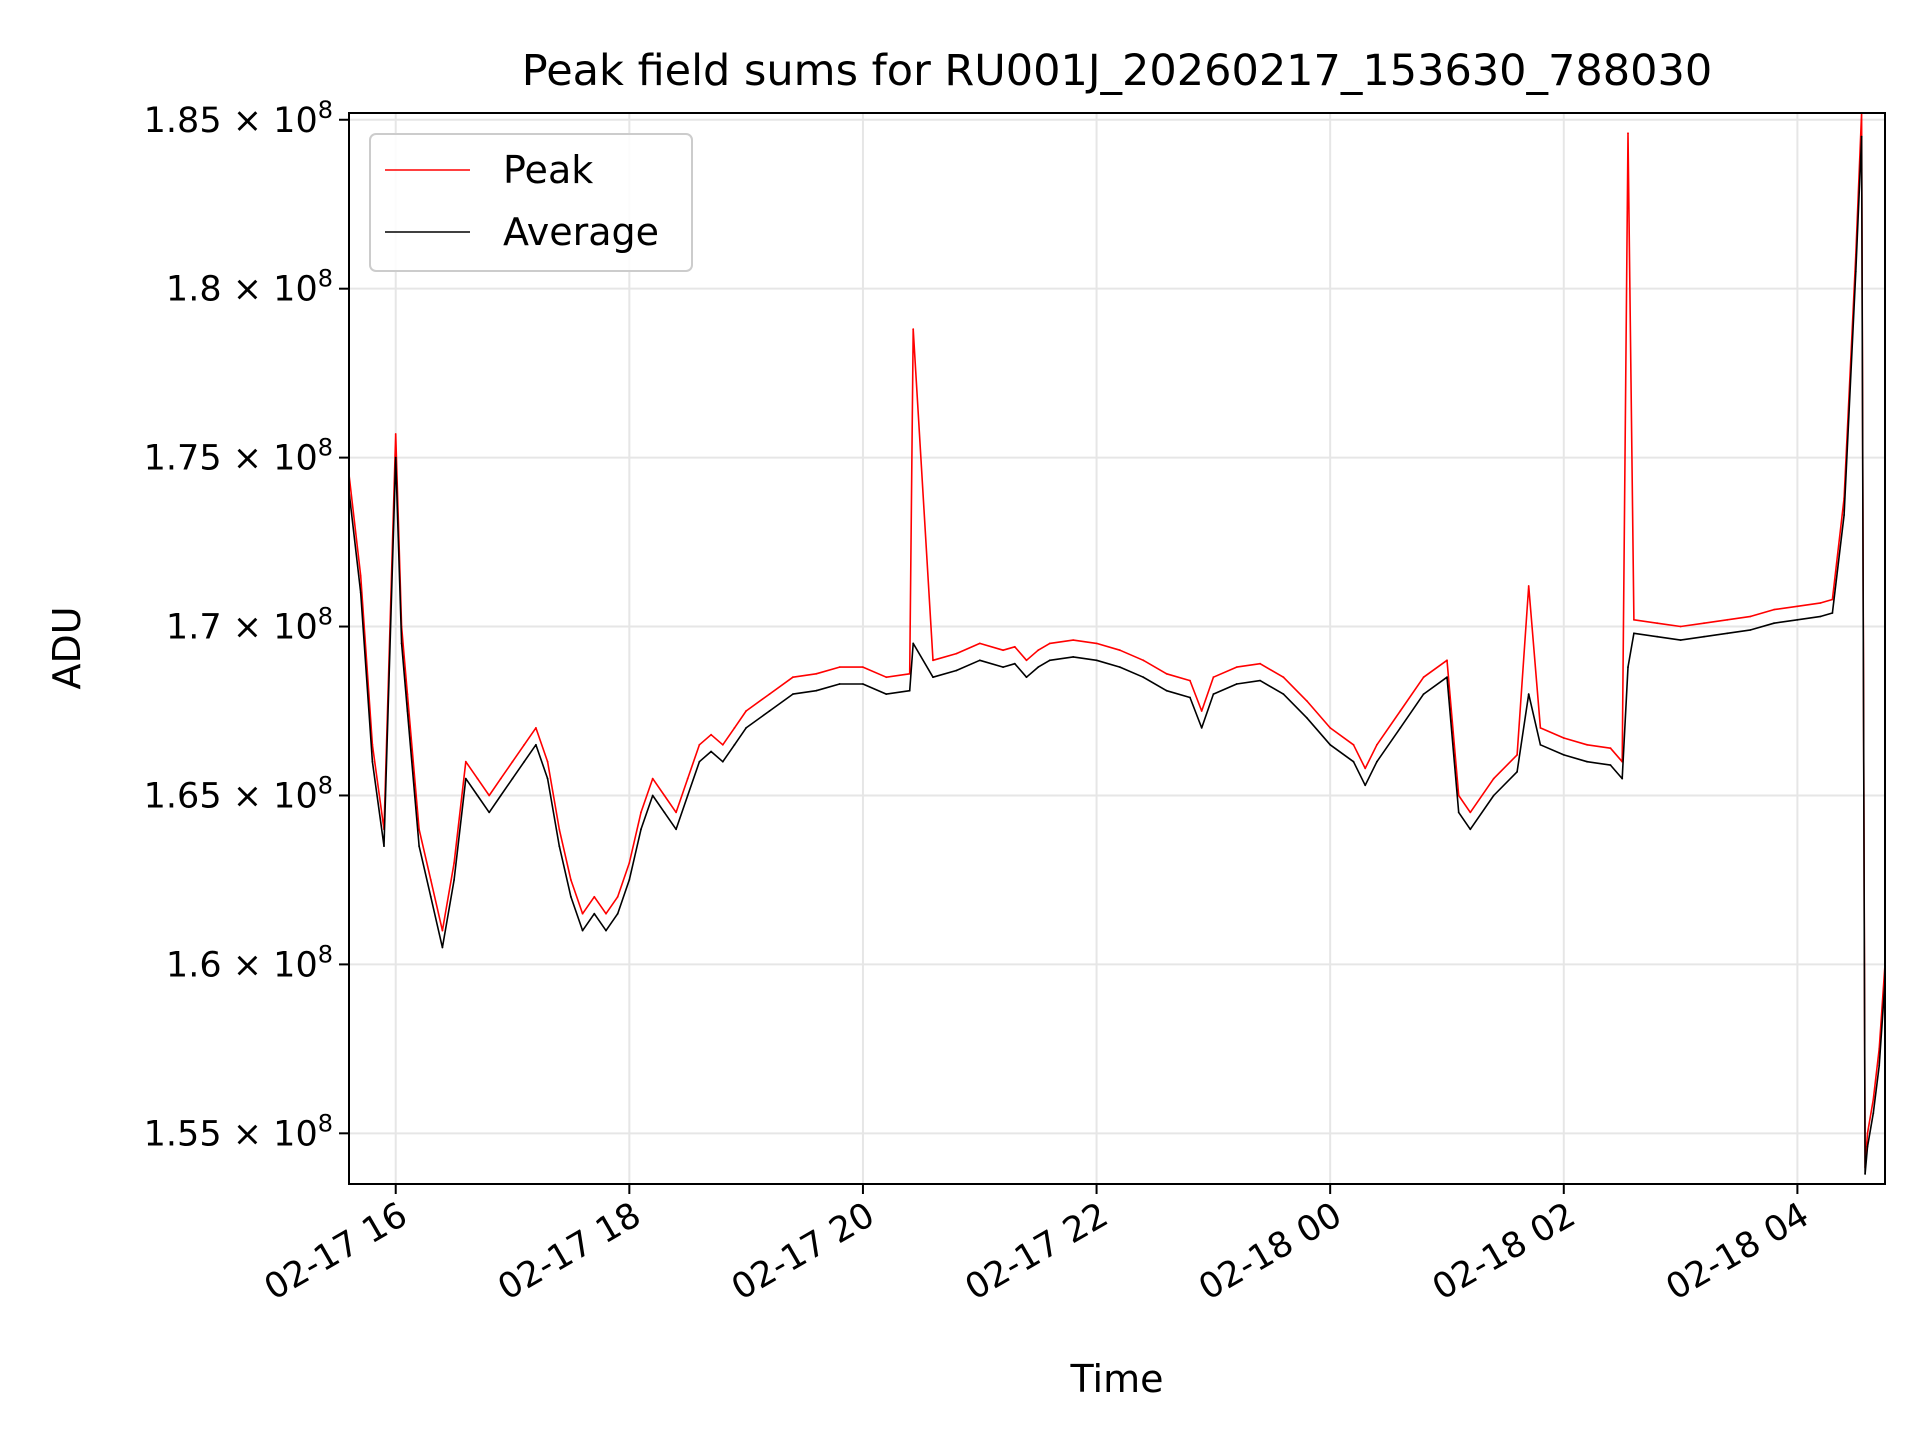 This screenshot has width=1920, height=1440. Describe the element at coordinates (581, 232) in the screenshot. I see `legend-average-label: Average` at that location.